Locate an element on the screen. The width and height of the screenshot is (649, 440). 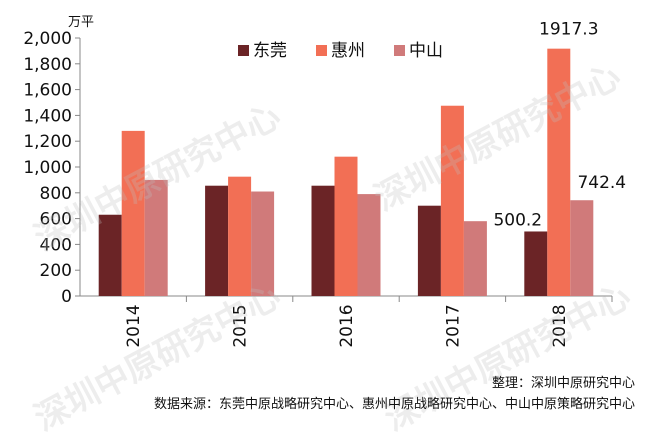
x-tick-label: 2017 is located at coordinates (453, 325).